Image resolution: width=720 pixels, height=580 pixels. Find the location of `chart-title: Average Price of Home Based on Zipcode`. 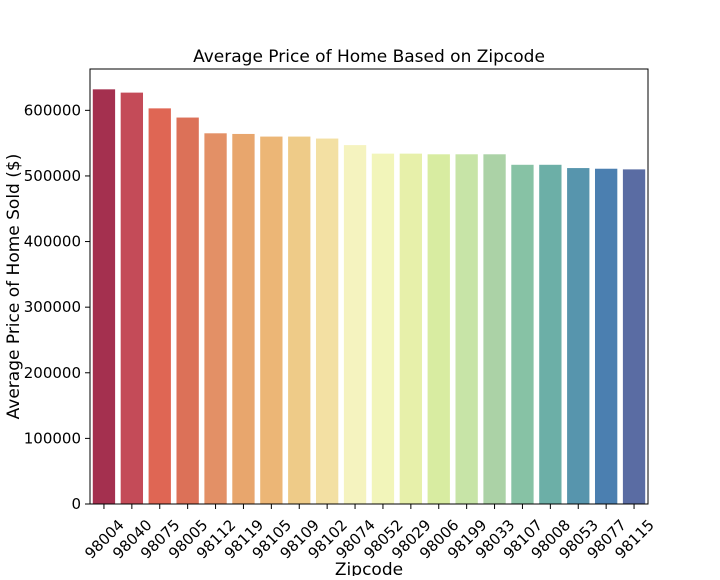

chart-title: Average Price of Home Based on Zipcode is located at coordinates (369, 57).